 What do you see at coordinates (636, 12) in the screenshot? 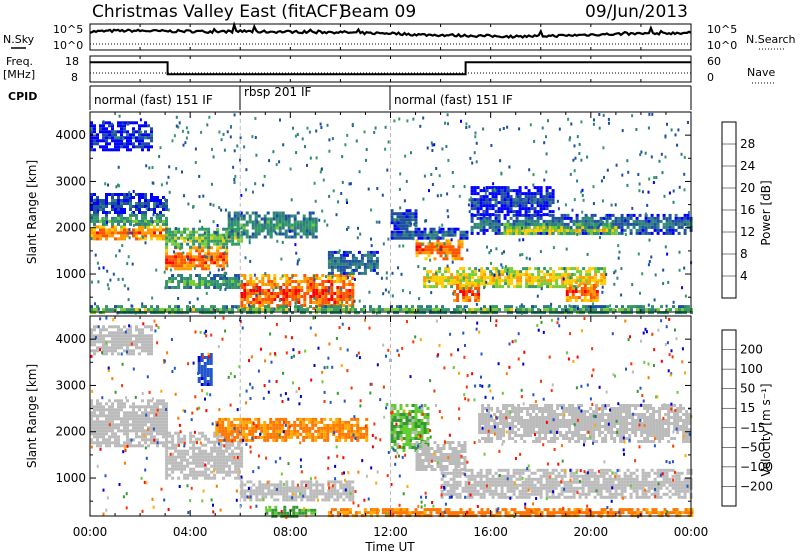
I see `date-label: 09/Jun/2013` at bounding box center [636, 12].